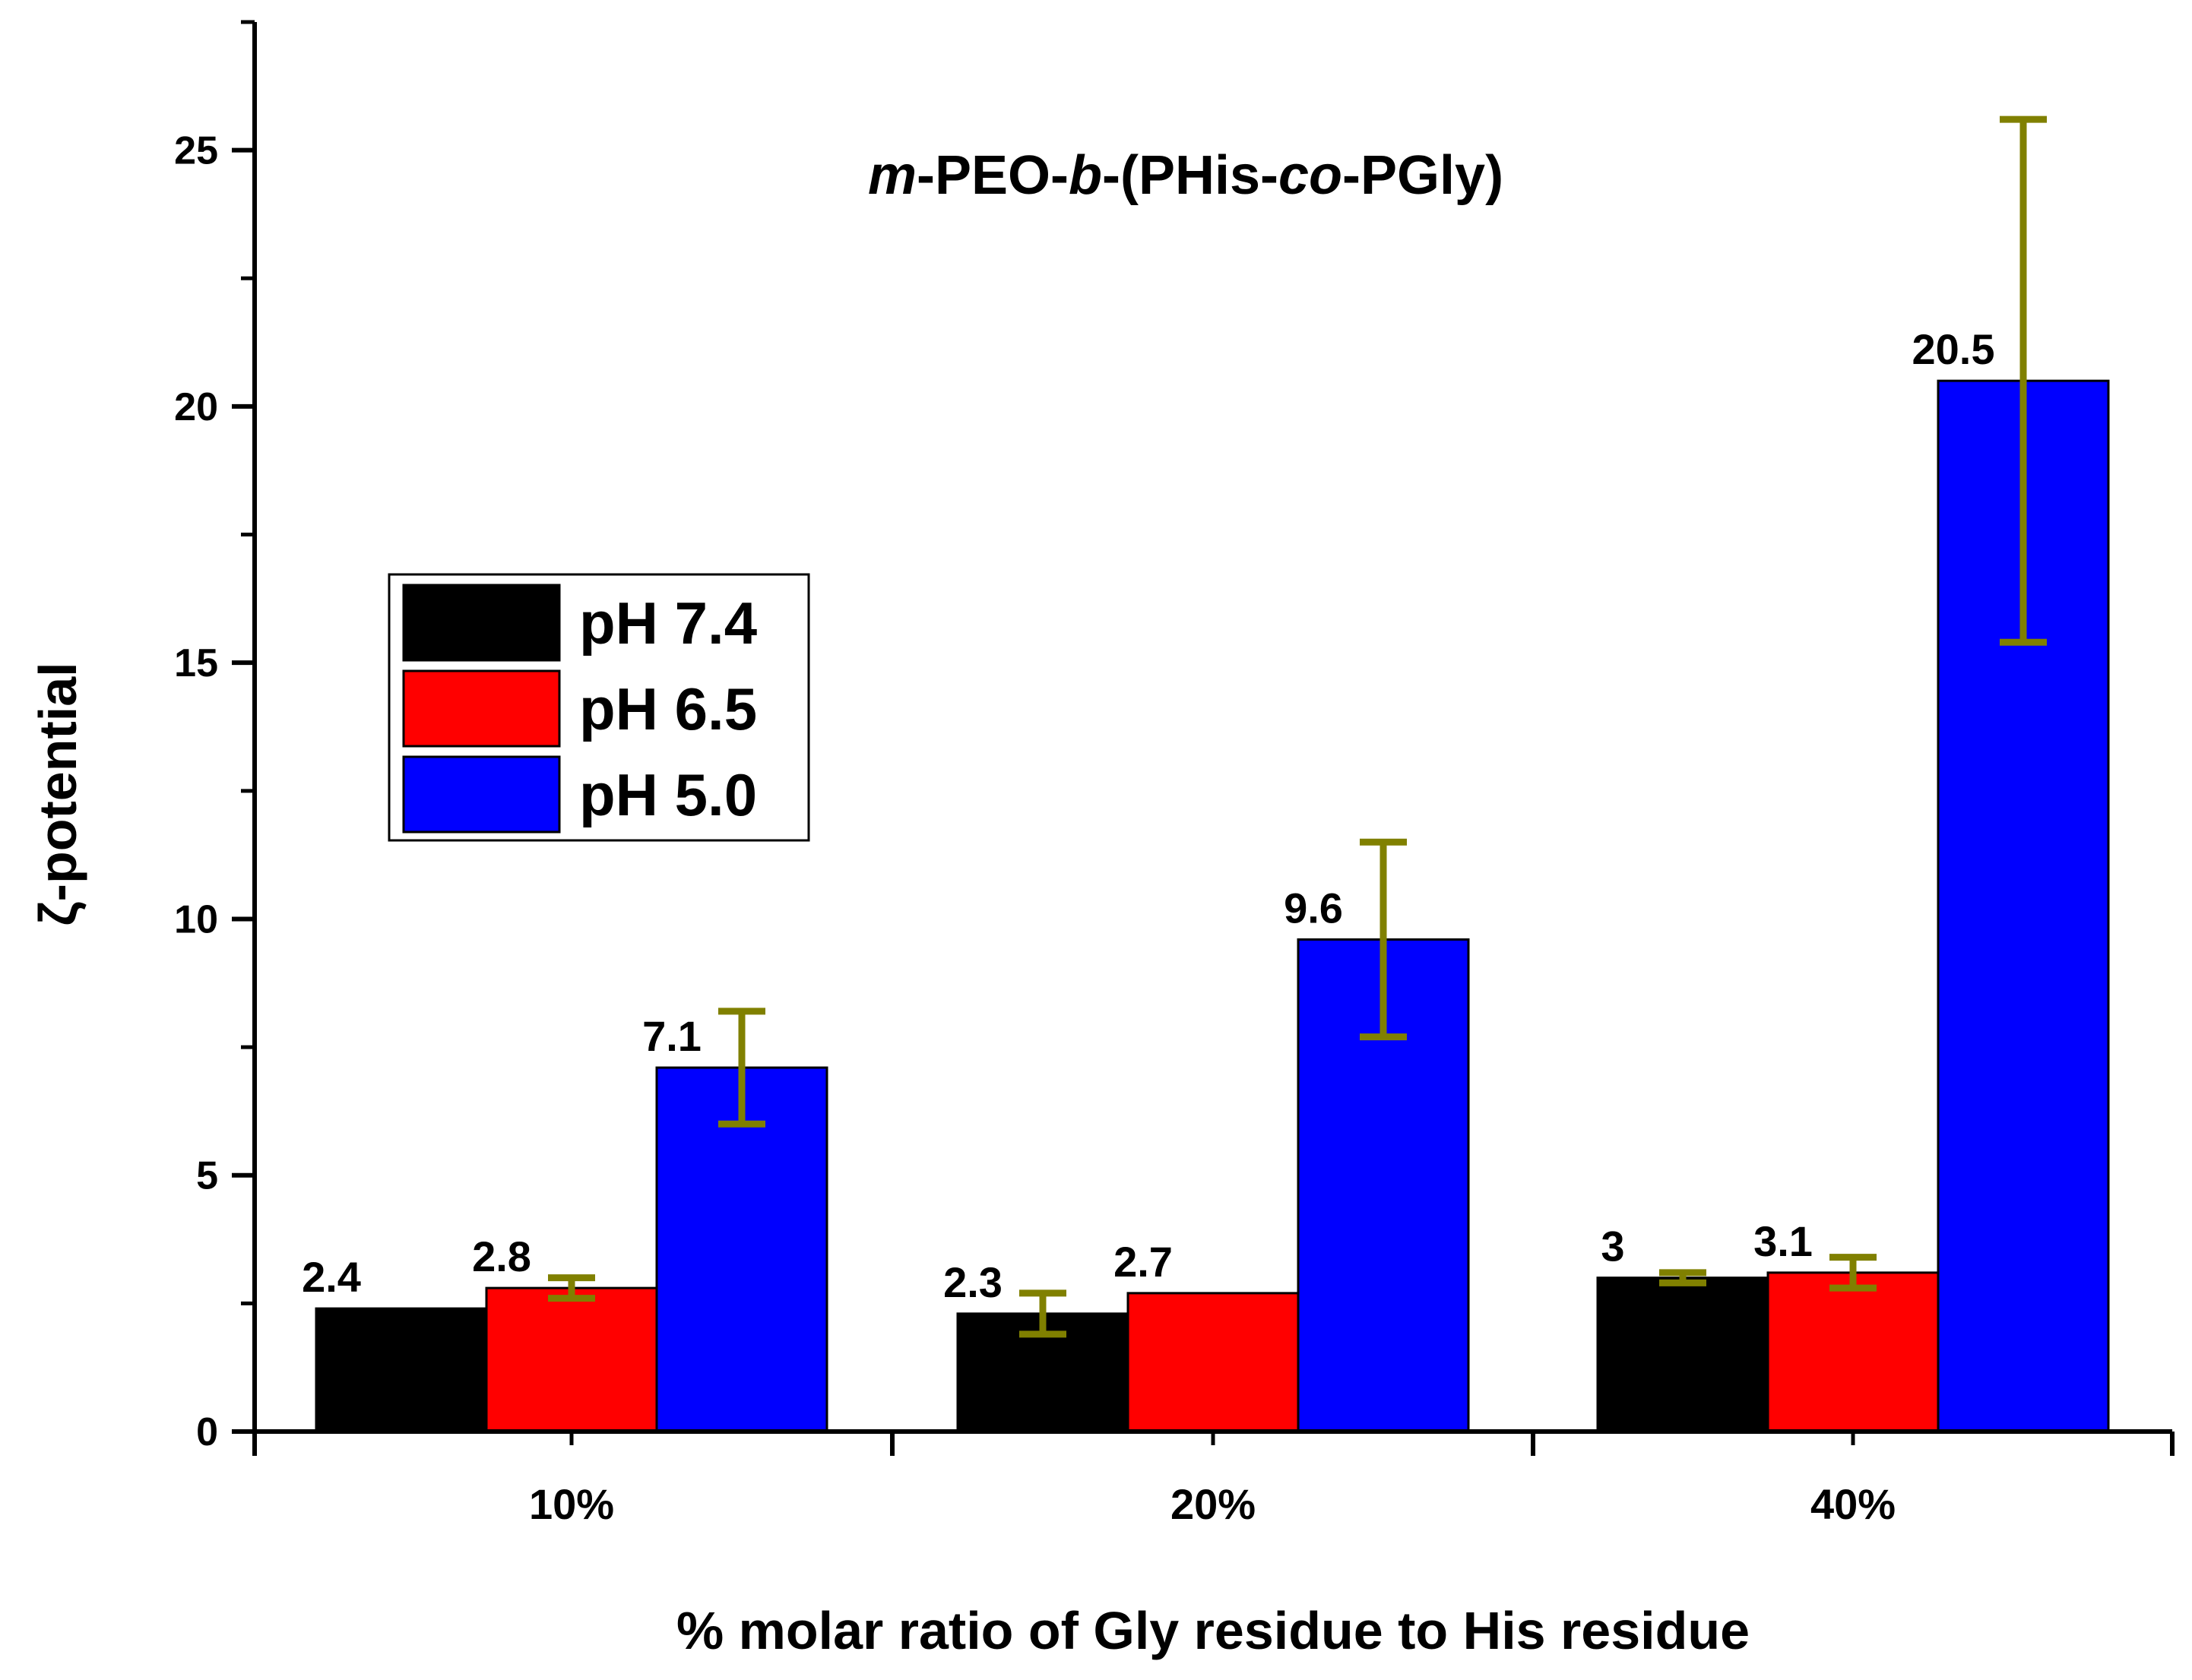 Image resolution: width=2192 pixels, height=1680 pixels. Describe the element at coordinates (1853, 1352) in the screenshot. I see `bar-ph65-40pct` at that location.